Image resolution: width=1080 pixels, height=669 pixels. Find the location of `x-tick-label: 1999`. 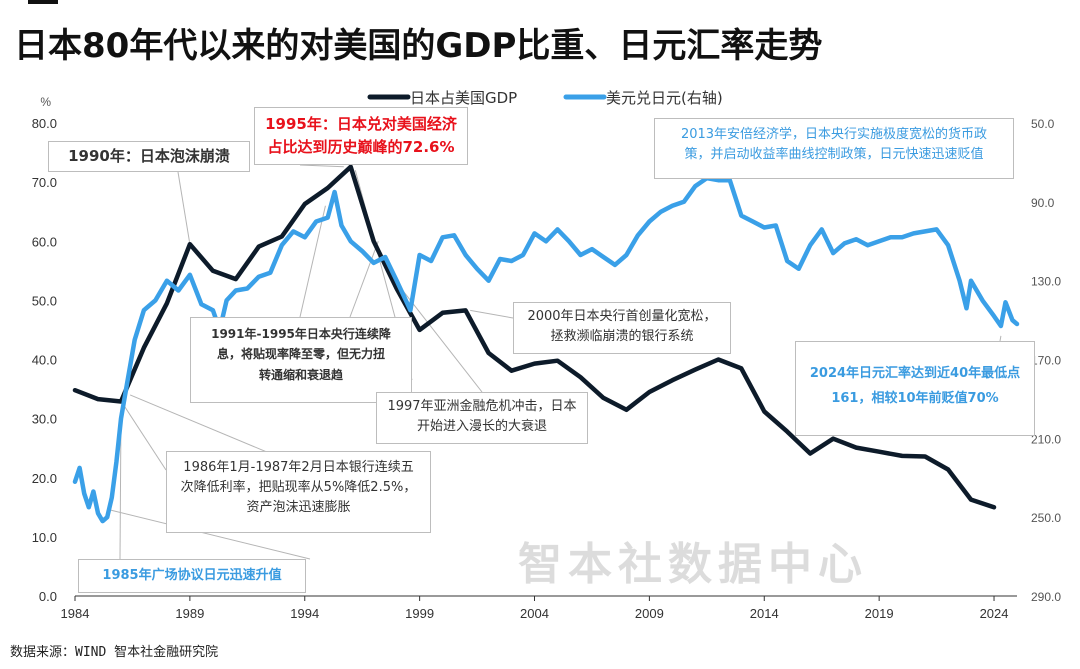

x-tick-label: 1999 is located at coordinates (419, 613).